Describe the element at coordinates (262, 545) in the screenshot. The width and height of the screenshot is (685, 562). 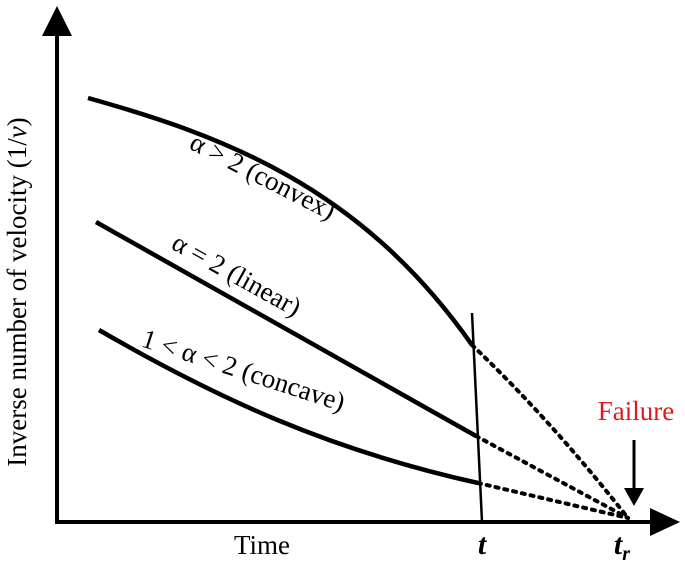
I see `x-axis-label: Time` at that location.